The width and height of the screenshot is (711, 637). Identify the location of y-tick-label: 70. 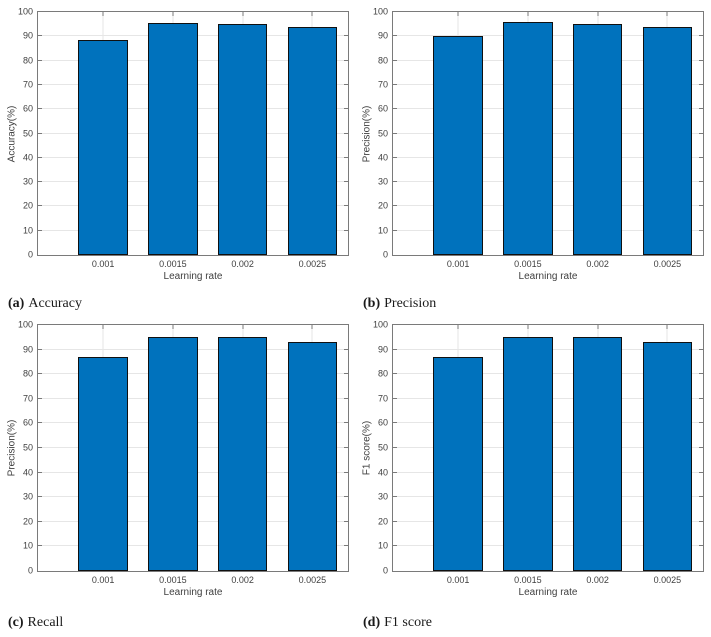
(27, 84).